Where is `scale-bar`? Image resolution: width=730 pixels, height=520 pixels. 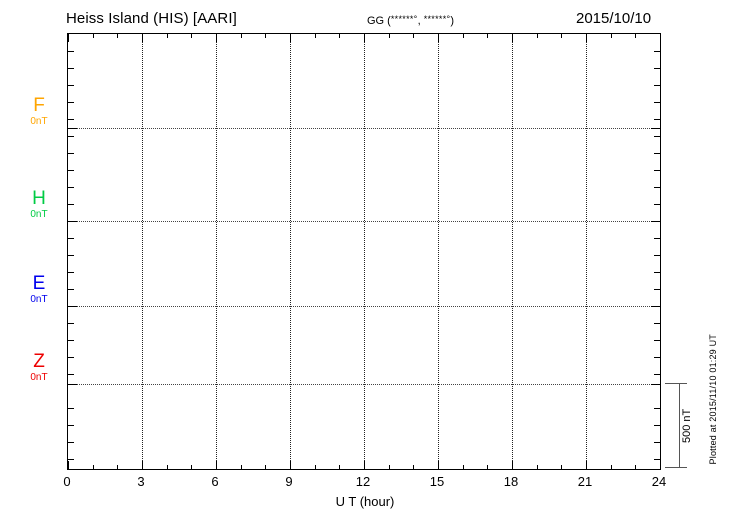
scale-bar is located at coordinates (676, 425).